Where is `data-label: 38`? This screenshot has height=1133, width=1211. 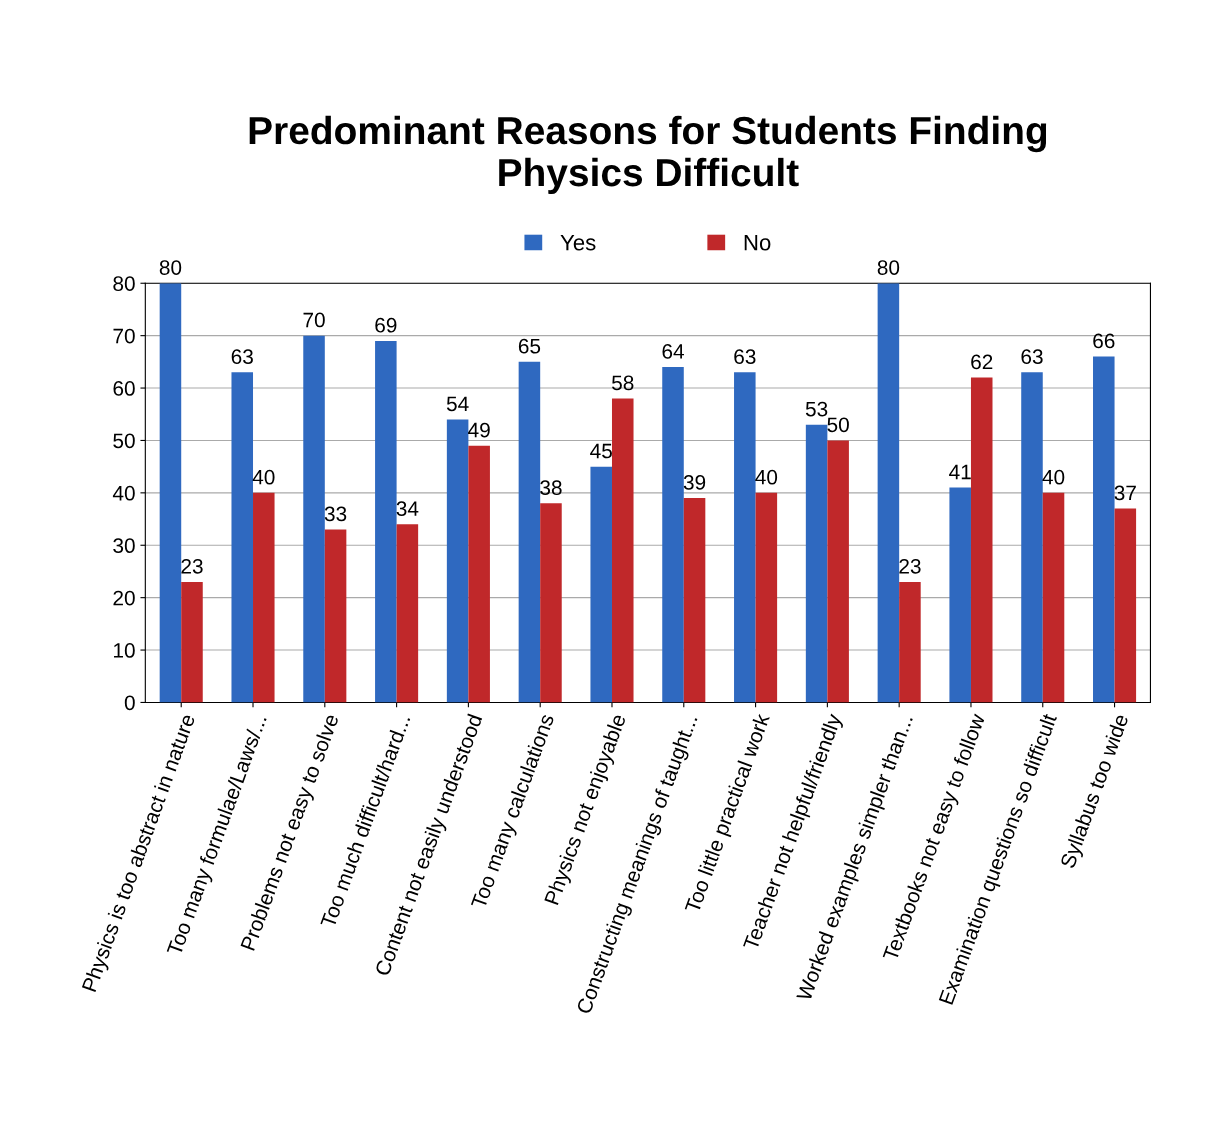
data-label: 38 is located at coordinates (551, 488).